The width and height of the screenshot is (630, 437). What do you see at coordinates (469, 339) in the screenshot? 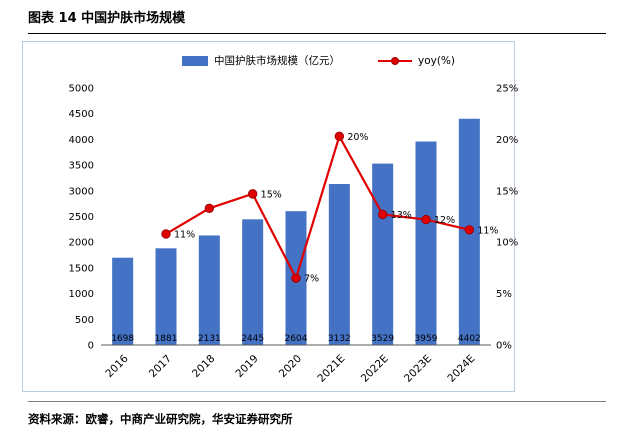
I see `bar-value-label: 4402` at bounding box center [469, 339].